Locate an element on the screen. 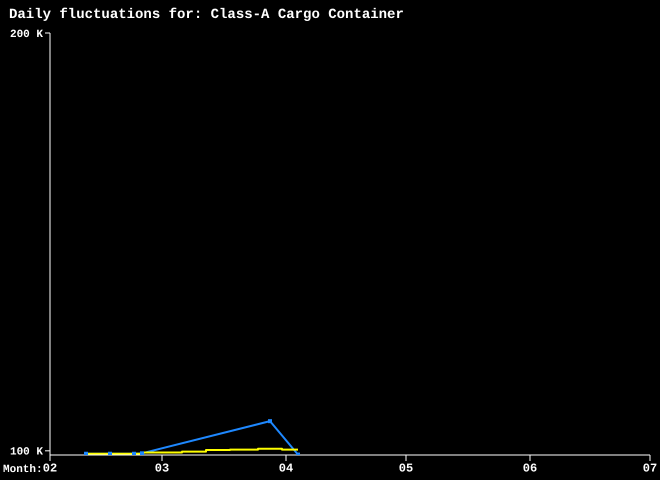 The width and height of the screenshot is (660, 480). x-tick-label: 07 is located at coordinates (650, 469).